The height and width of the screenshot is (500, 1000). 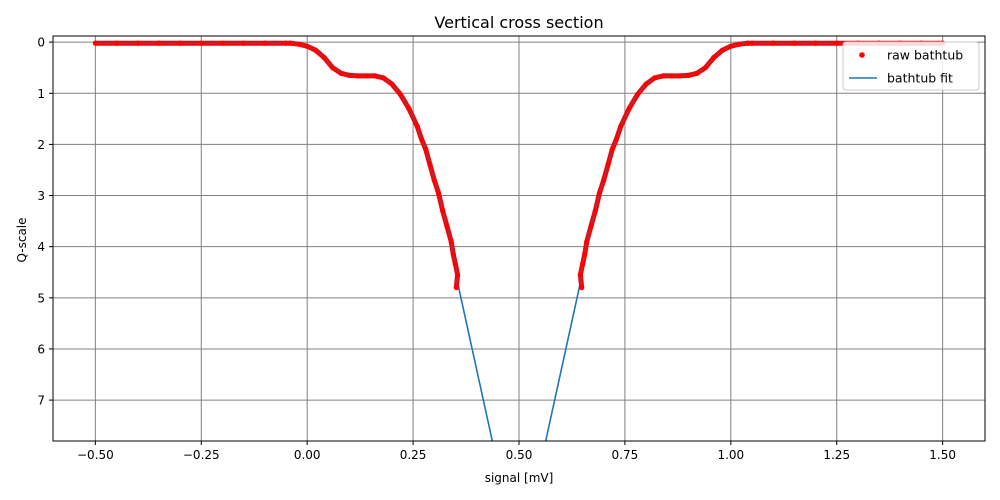 I want to click on y-tick-label: 7, so click(x=41, y=401).